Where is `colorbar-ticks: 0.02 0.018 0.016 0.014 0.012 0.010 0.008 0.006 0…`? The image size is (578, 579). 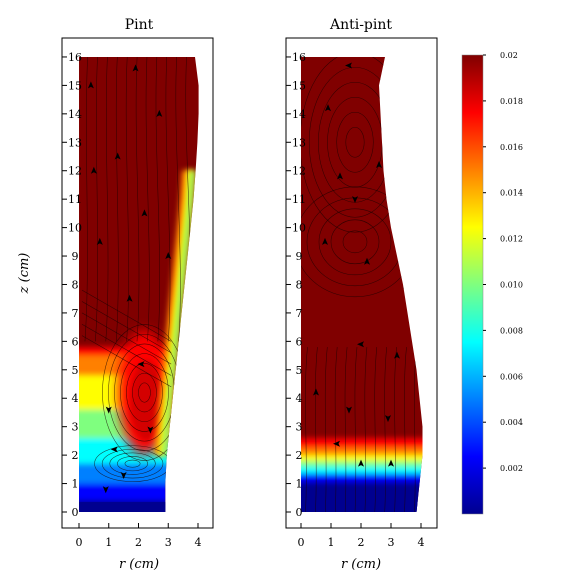
colorbar-ticks: 0.02 0.018 0.016 0.014 0.012 0.010 0.008 0.006 0… is located at coordinates (503, 262).